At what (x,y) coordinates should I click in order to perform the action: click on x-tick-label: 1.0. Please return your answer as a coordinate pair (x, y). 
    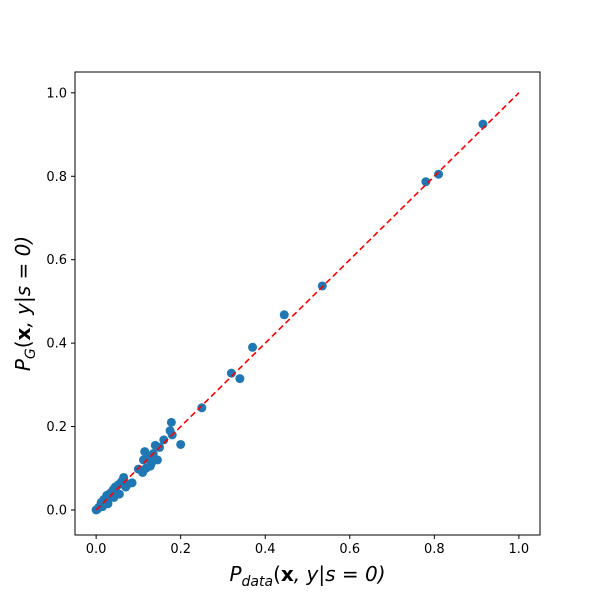
    Looking at the image, I should click on (519, 549).